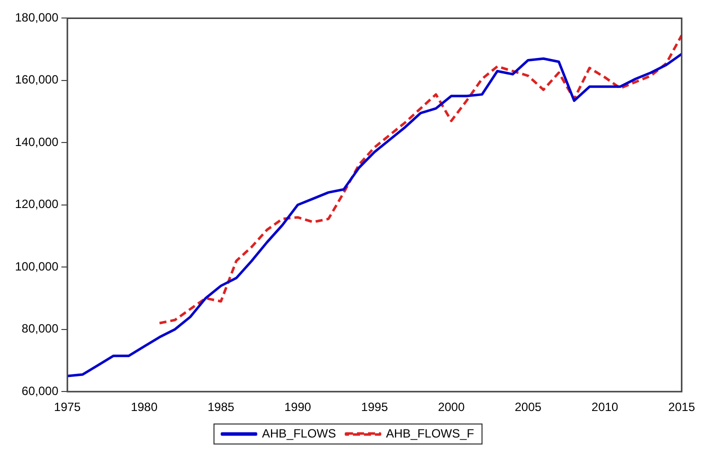 The width and height of the screenshot is (706, 462). What do you see at coordinates (36, 79) in the screenshot?
I see `y-tick-label: 160,000` at bounding box center [36, 79].